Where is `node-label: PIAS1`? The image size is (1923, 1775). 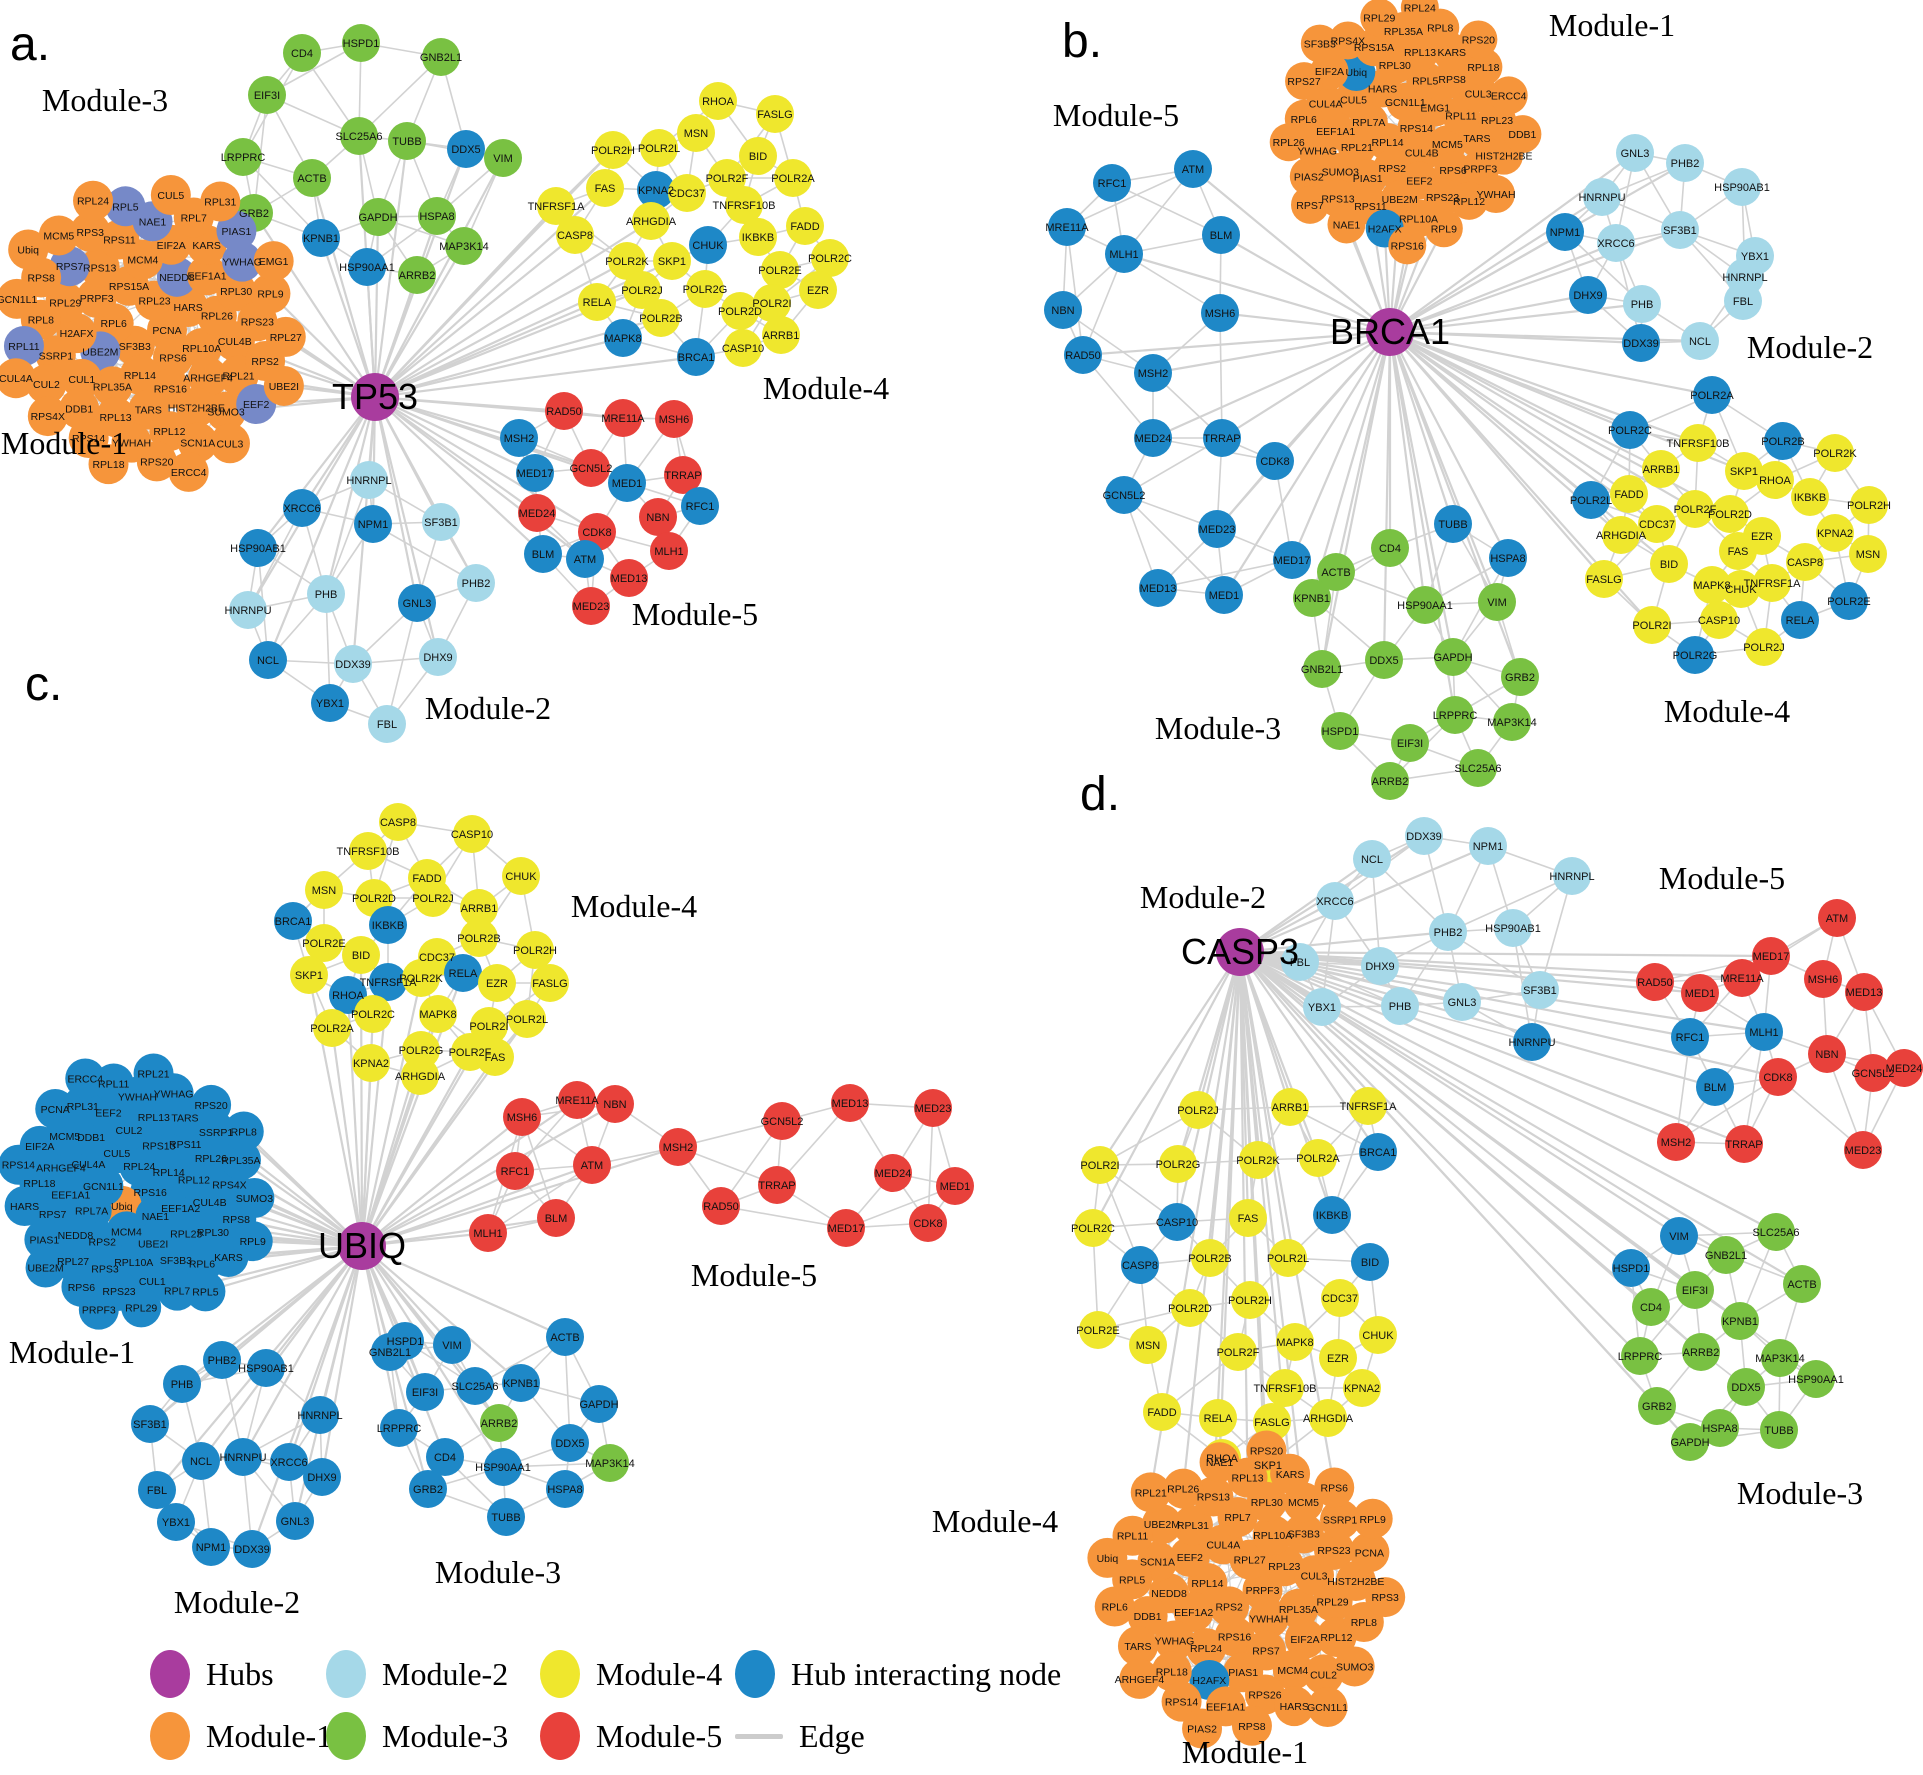
node-label: PIAS1 is located at coordinates (237, 232).